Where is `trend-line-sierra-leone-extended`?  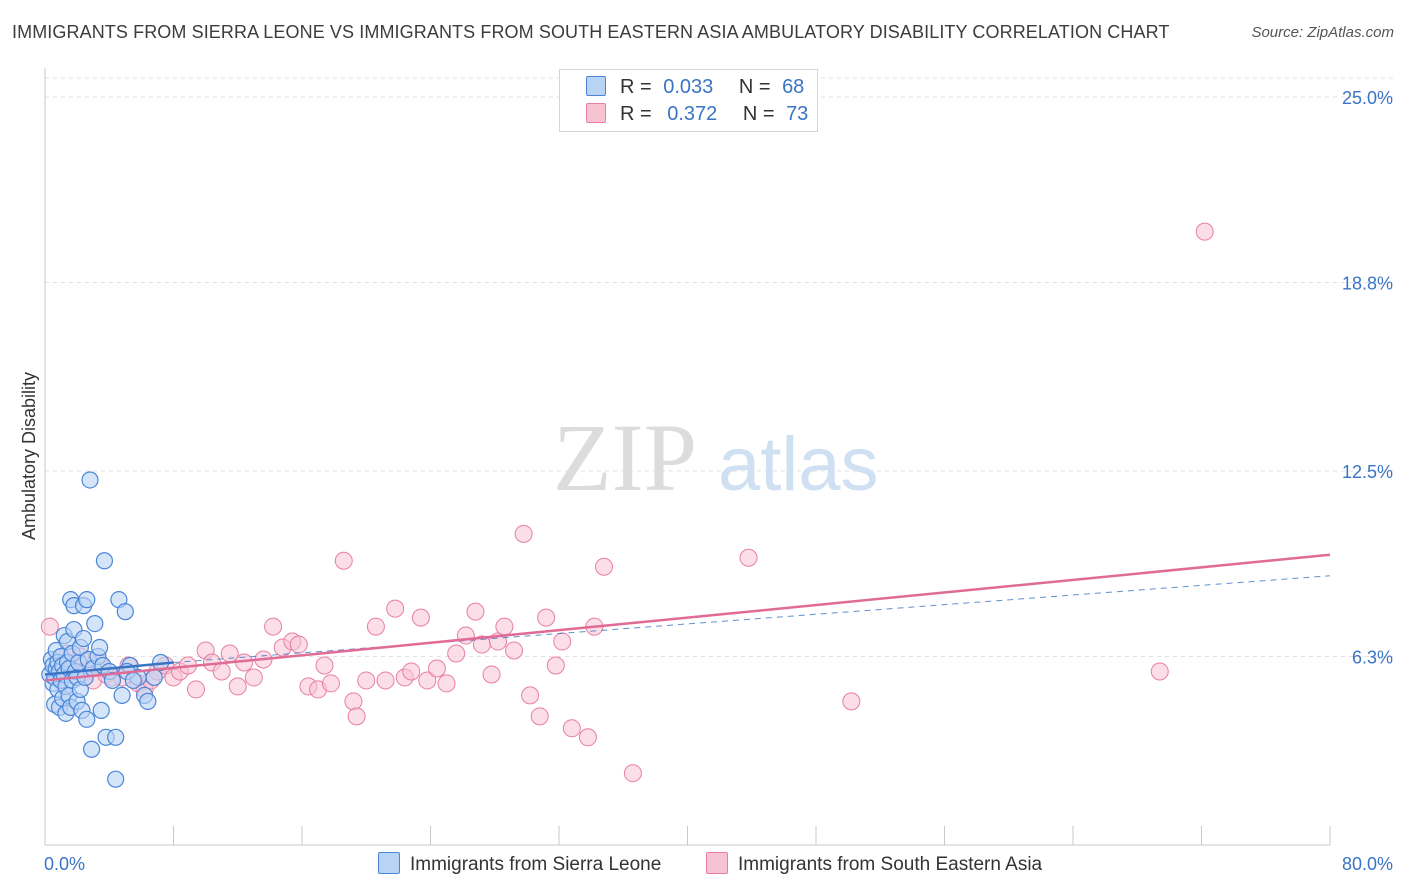 trend-line-sierra-leone-extended is located at coordinates (752, 619).